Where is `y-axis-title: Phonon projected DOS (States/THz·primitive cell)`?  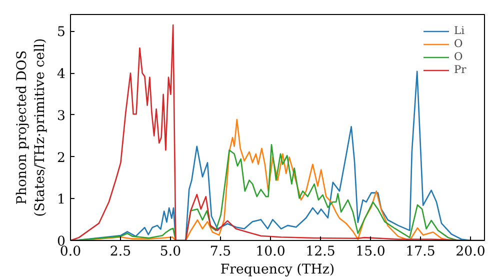 y-axis-title: Phonon projected DOS (States/THz·primitive cell) is located at coordinates (31, 127).